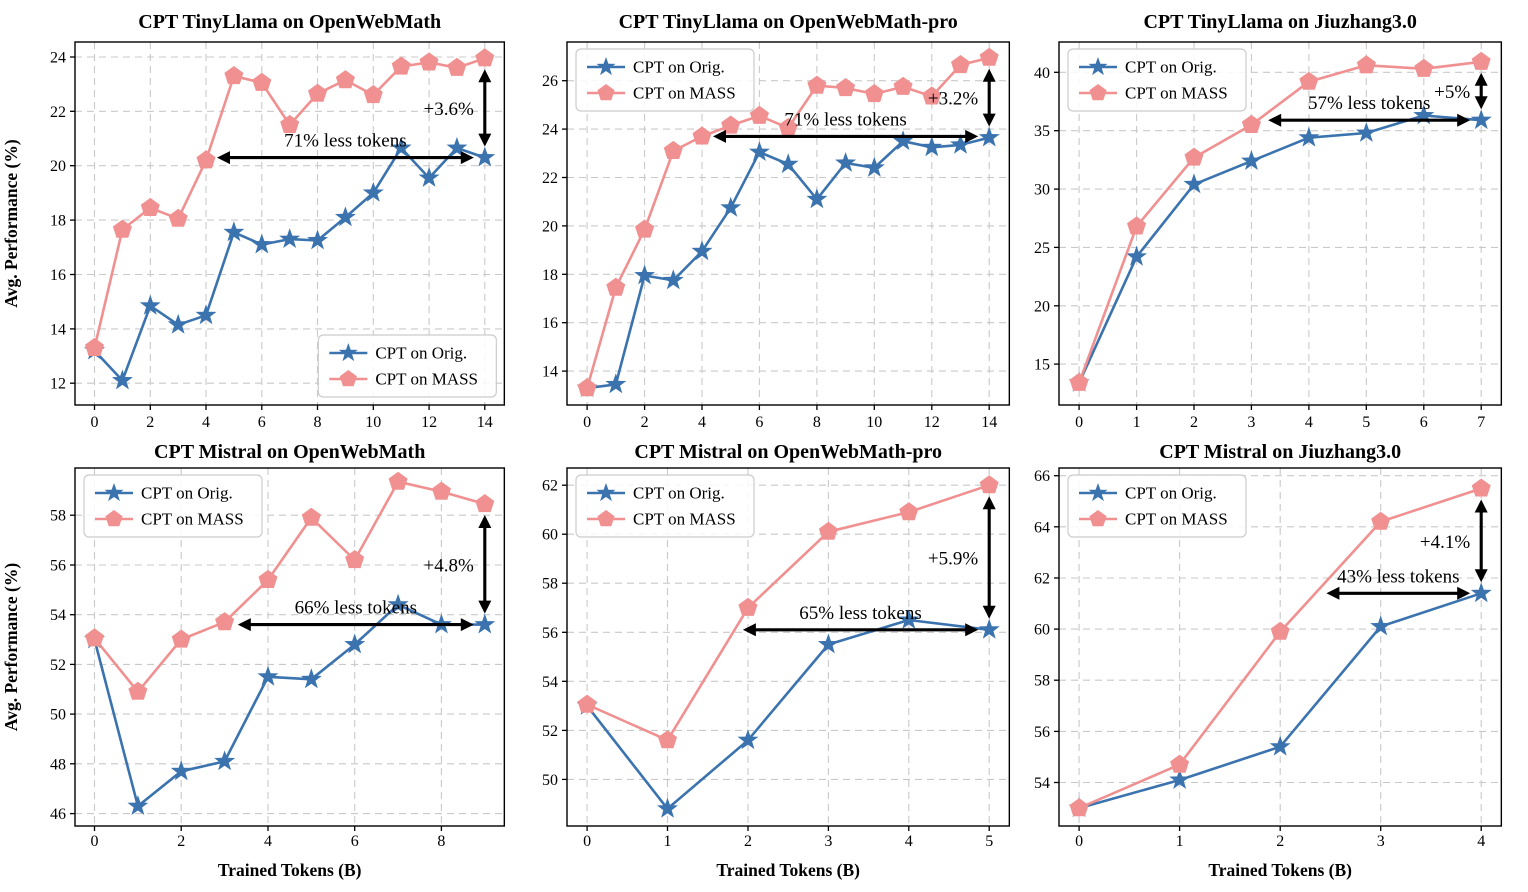  I want to click on x-tick-label: 2, so click(150, 422).